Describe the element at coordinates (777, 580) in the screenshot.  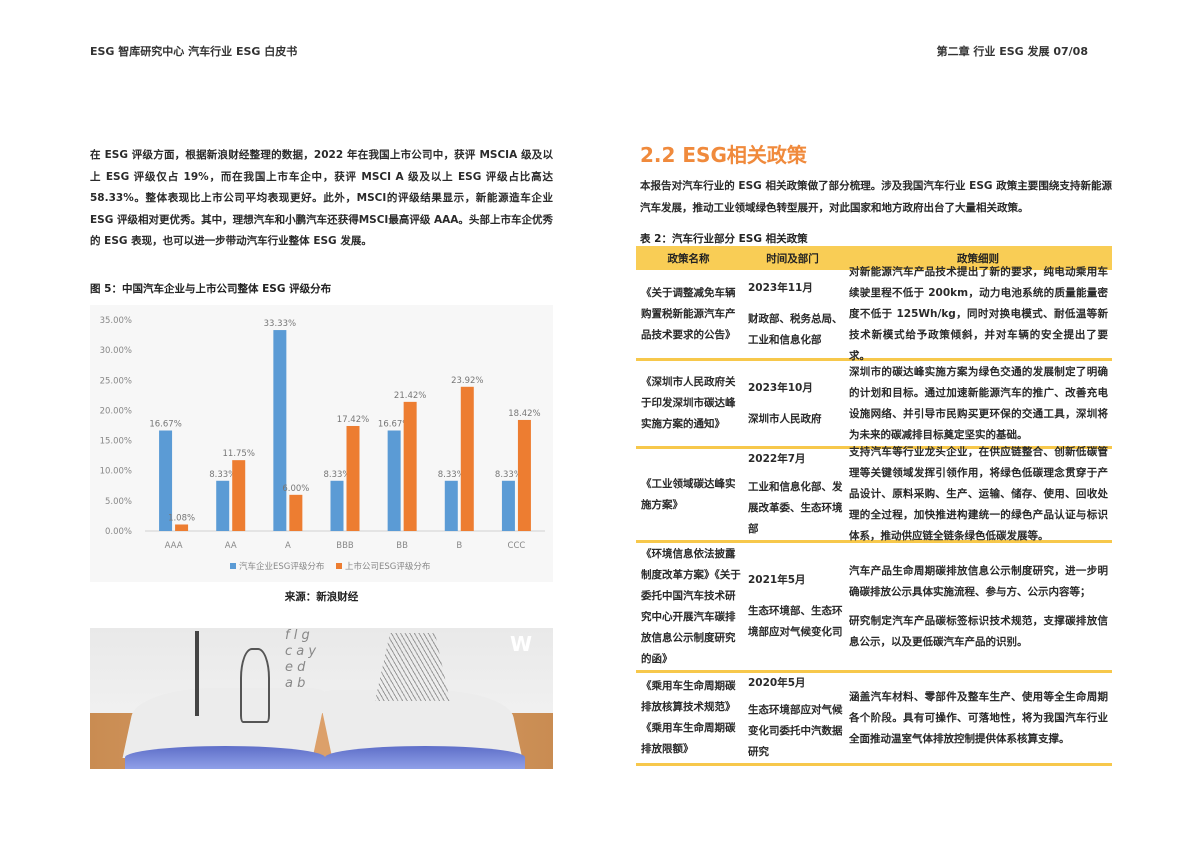
I see `policy-date: 2021年5月` at that location.